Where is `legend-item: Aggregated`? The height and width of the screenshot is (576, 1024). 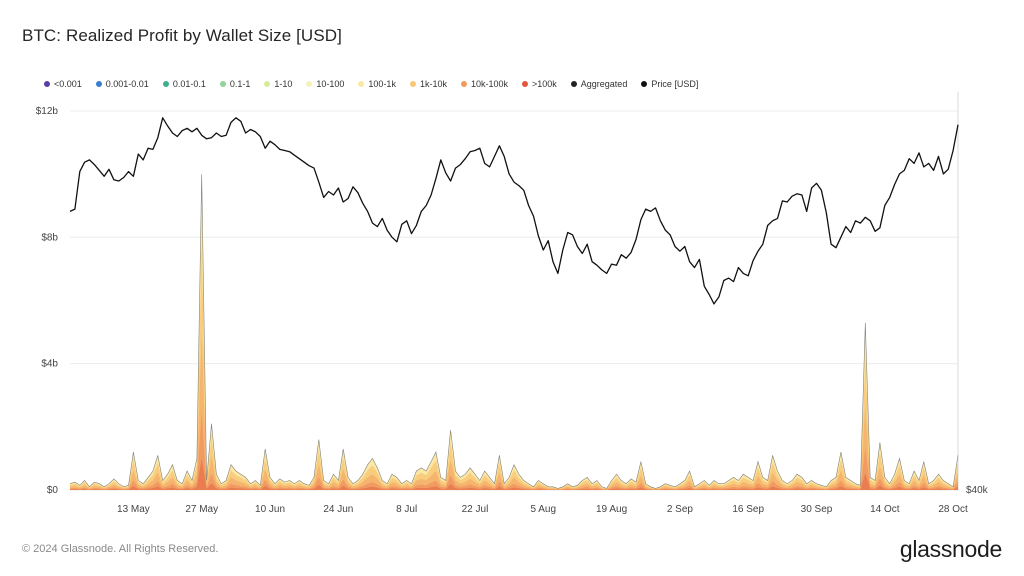
legend-item: Aggregated is located at coordinates (599, 84).